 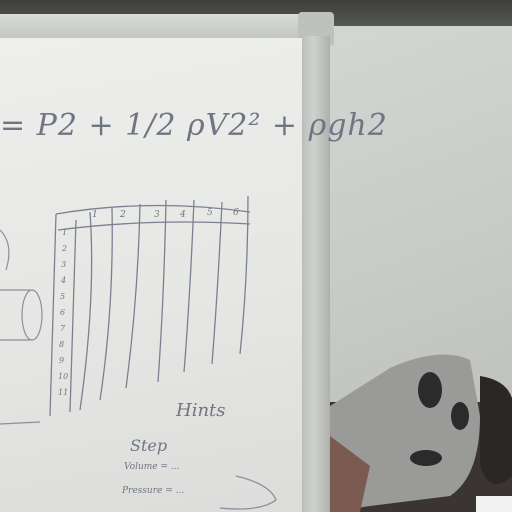 I want to click on table-row-label: 7, so click(x=63, y=328).